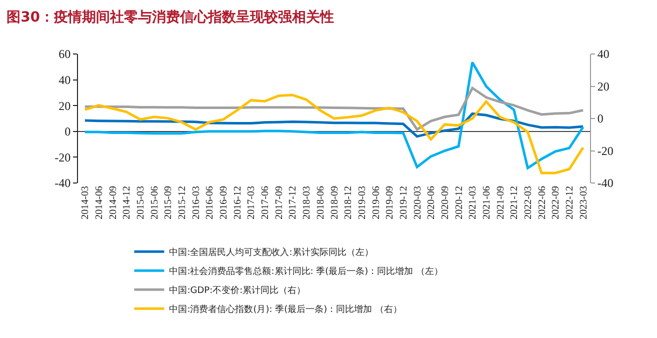  What do you see at coordinates (238, 203) in the screenshot?
I see `x-tick-label: 2016-12` at bounding box center [238, 203].